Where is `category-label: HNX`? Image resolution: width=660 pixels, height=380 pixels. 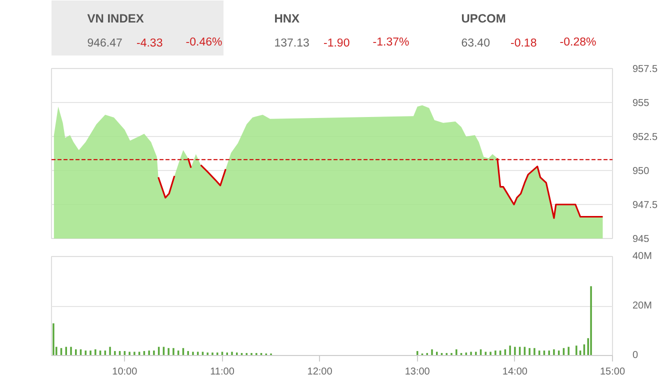
category-label: HNX is located at coordinates (287, 19).